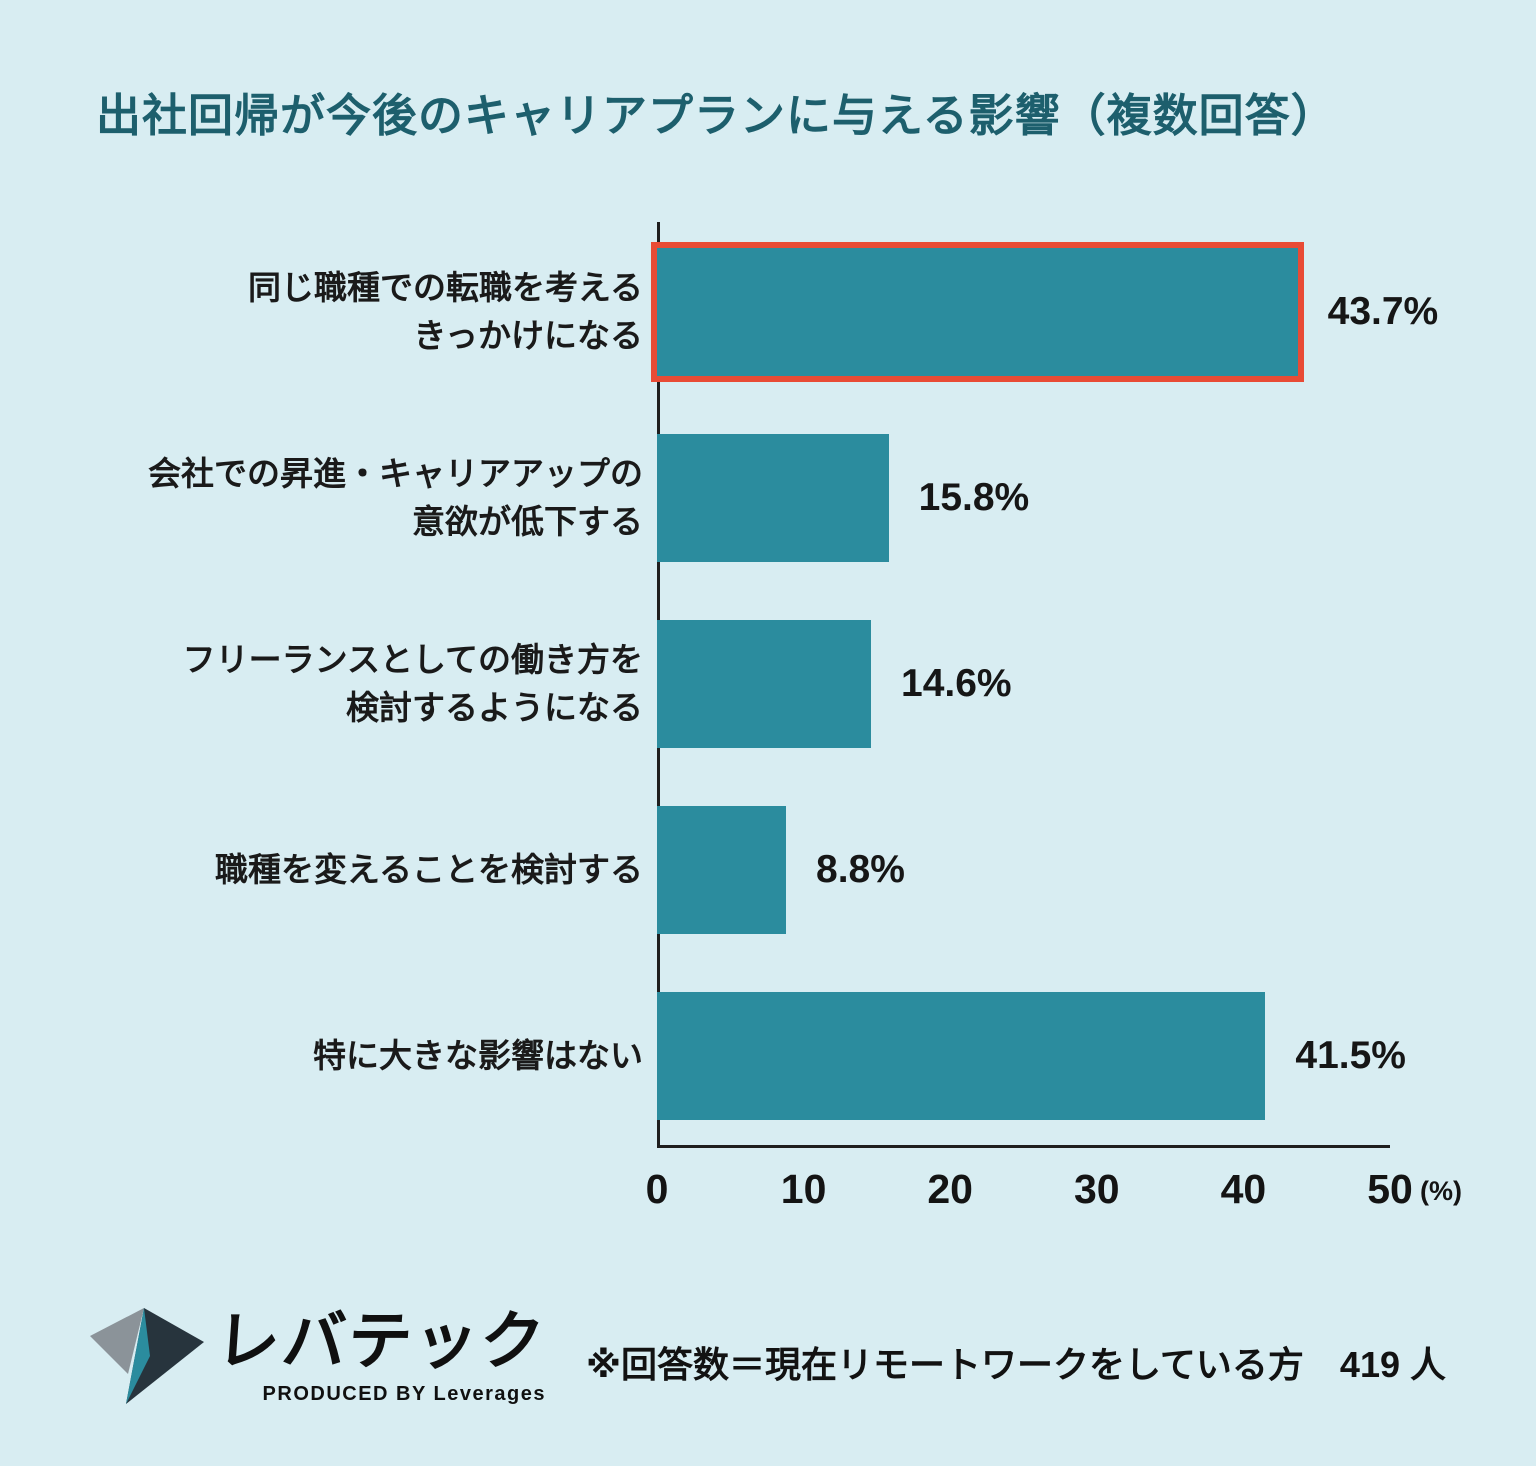 The image size is (1536, 1466). I want to click on bar-track: 43.7%, so click(1044, 312).